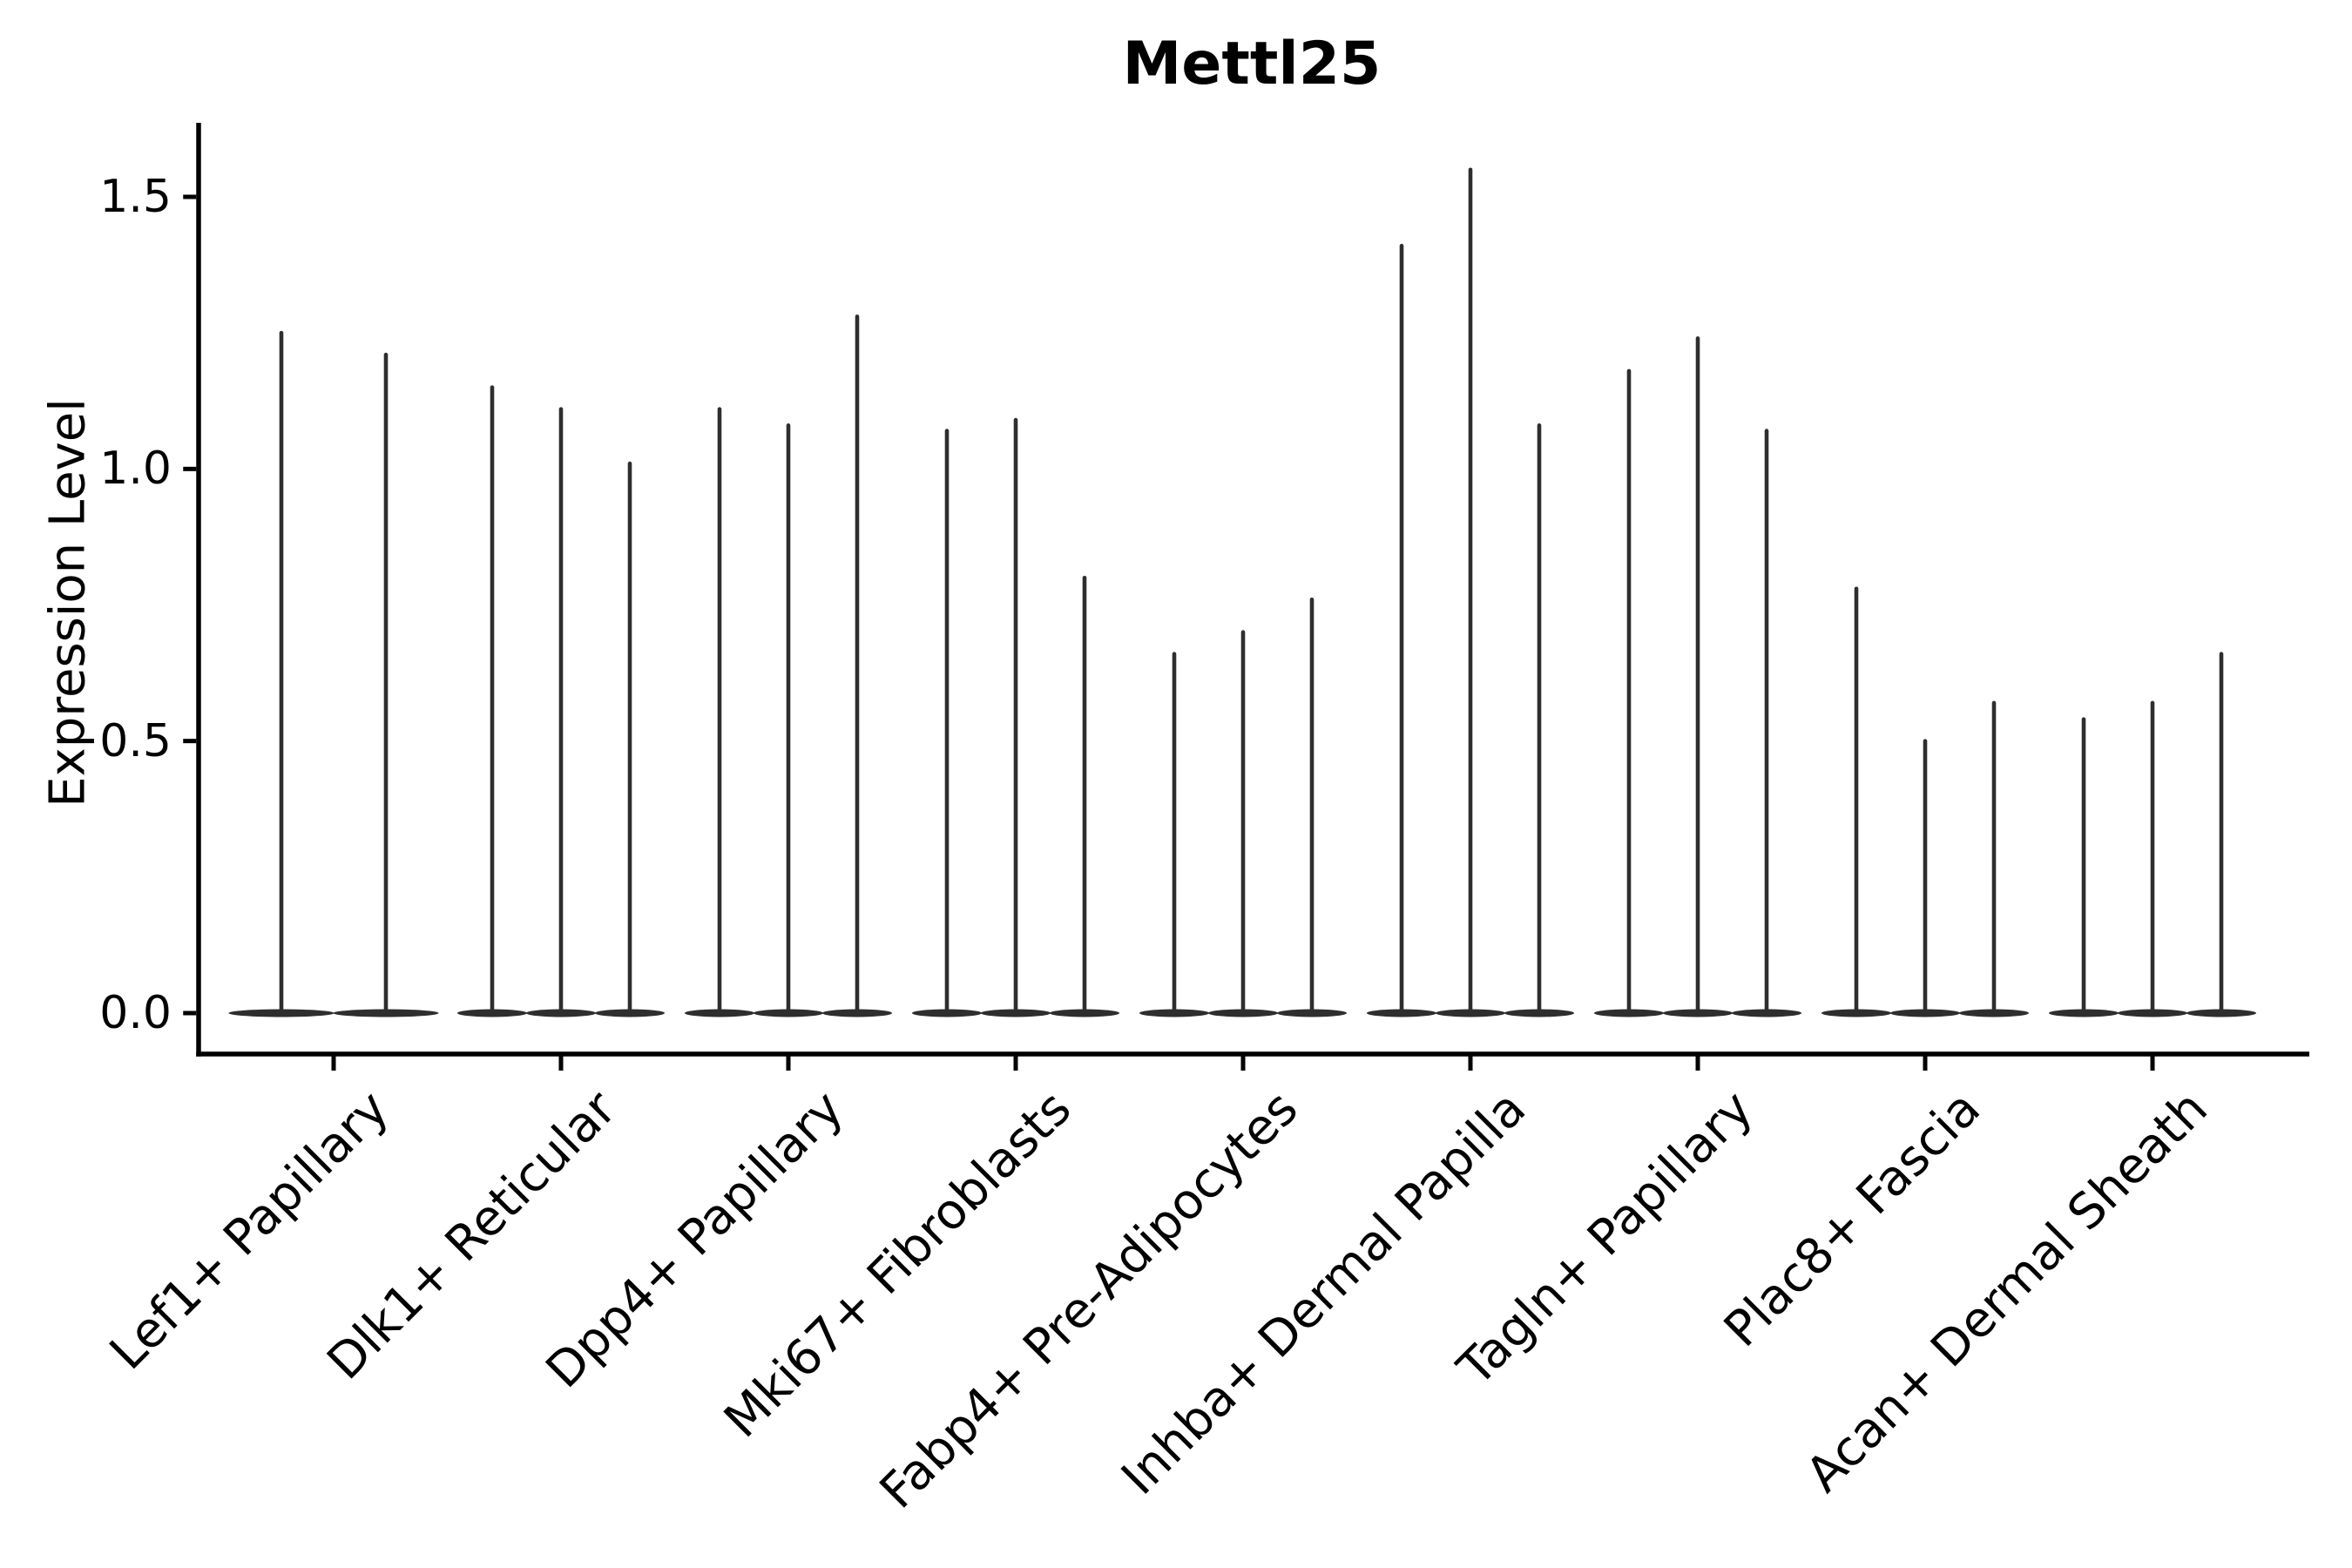 The image size is (2352, 1568). What do you see at coordinates (135, 1013) in the screenshot?
I see `y-tick-label: 0.0` at bounding box center [135, 1013].